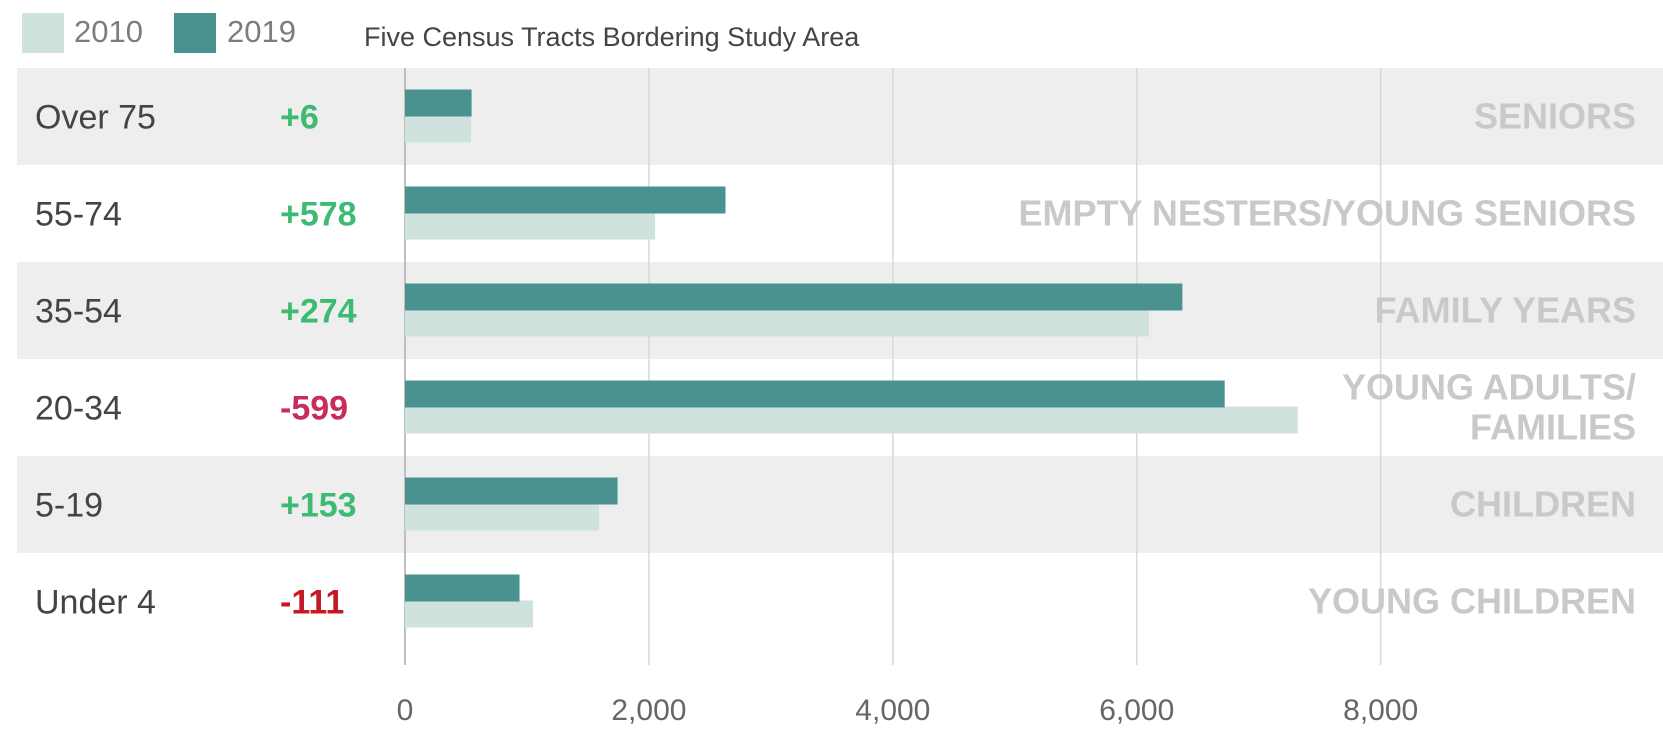  What do you see at coordinates (78, 409) in the screenshot?
I see `category-label: 20-34` at bounding box center [78, 409].